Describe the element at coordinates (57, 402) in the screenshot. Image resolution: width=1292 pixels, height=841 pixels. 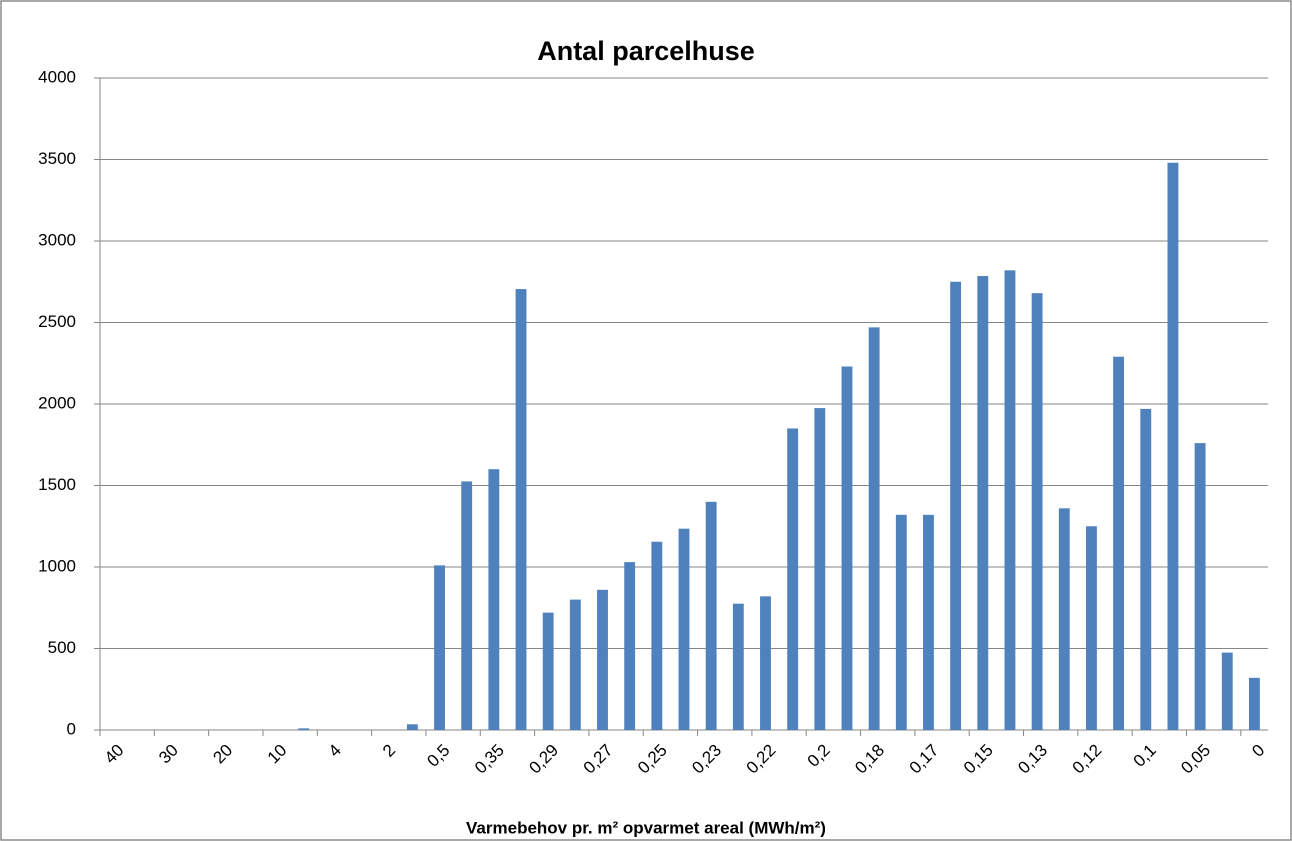
I see `y-tick-label: 2000` at that location.